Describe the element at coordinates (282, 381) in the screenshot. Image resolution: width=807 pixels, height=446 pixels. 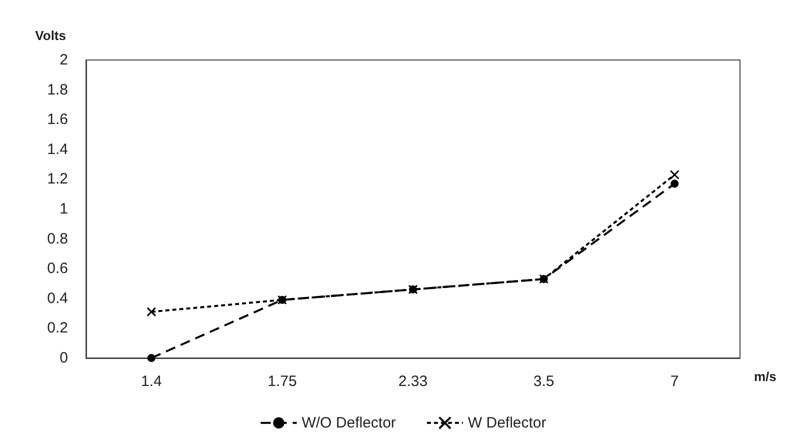
I see `x-tick-label: 1.75` at that location.